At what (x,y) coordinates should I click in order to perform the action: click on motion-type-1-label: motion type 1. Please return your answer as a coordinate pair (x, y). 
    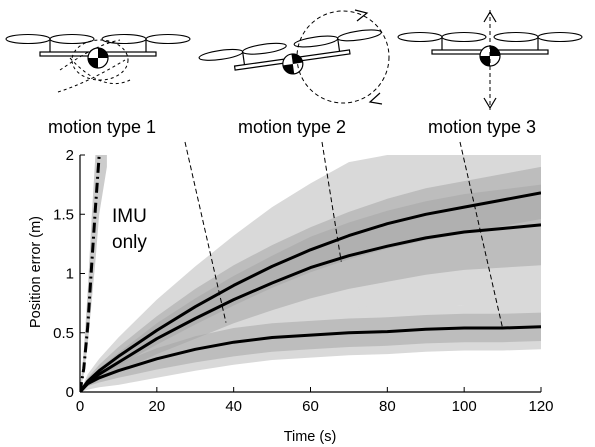
    Looking at the image, I should click on (102, 127).